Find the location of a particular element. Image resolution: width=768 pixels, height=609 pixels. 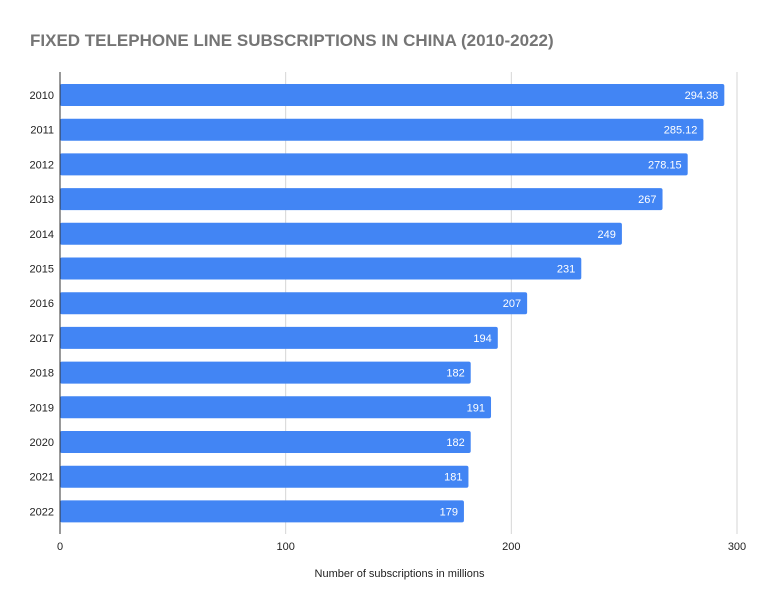

y-tick-label: 2014 is located at coordinates (42, 235).